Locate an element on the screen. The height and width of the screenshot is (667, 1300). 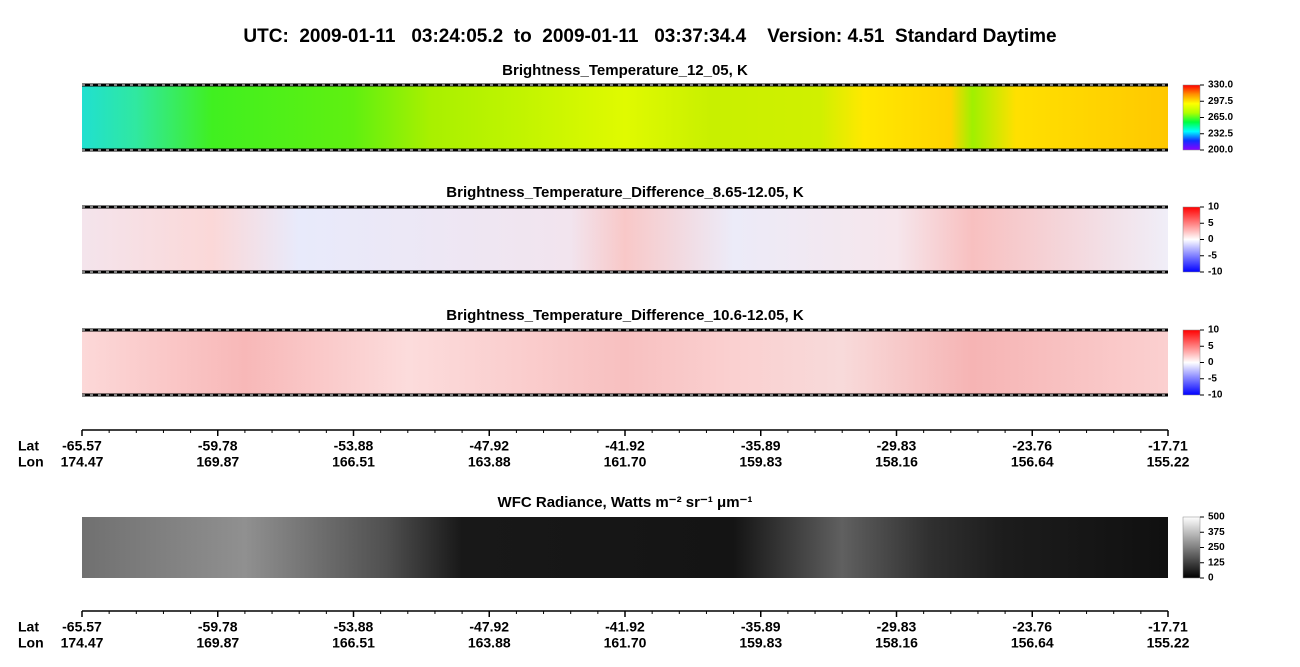
colorbar-tick-label: 375 is located at coordinates (1216, 532).